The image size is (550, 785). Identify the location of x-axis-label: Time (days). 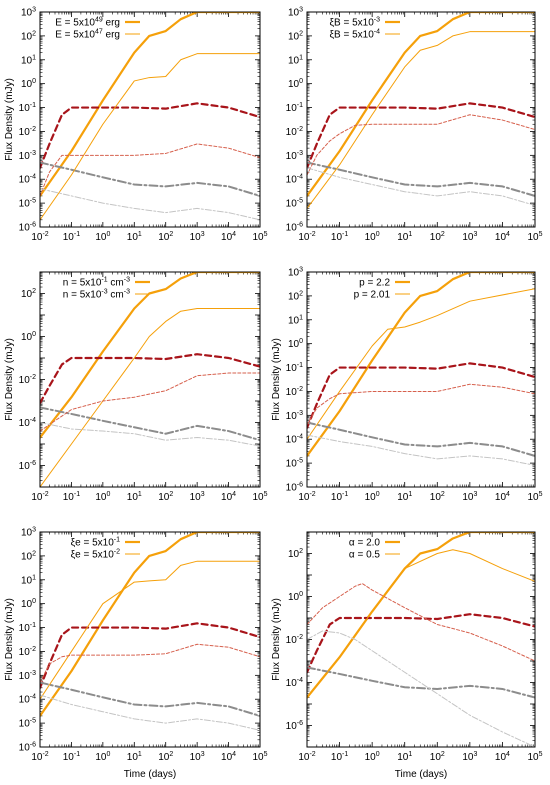
(150, 774).